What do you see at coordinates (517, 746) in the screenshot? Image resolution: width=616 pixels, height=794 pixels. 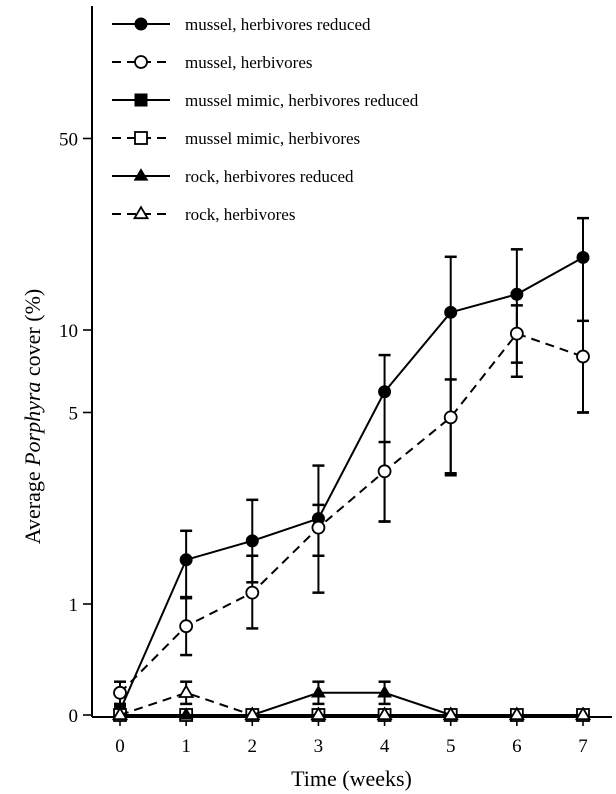 I see `x-tick-label: 6` at bounding box center [517, 746].